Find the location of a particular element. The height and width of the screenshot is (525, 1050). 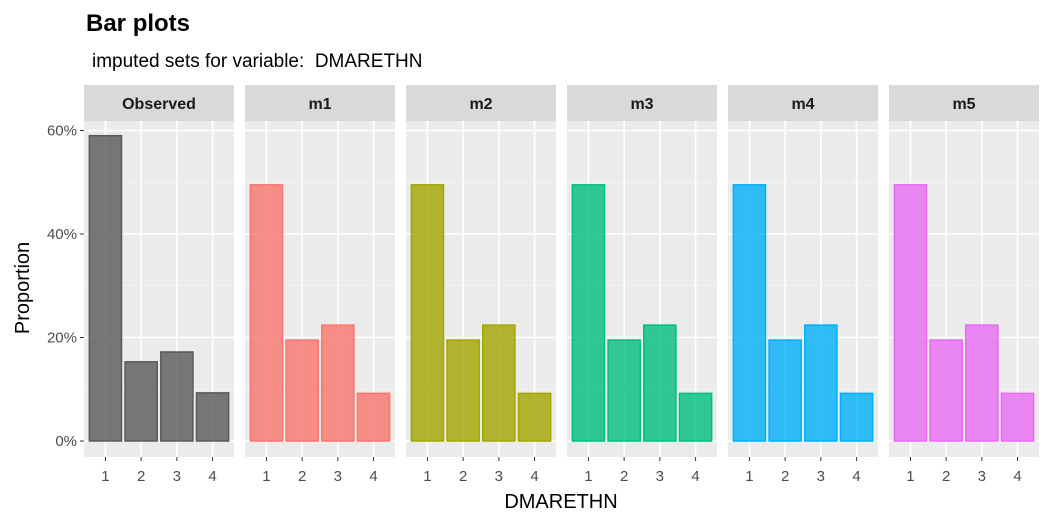

y-tick-label: 0% is located at coordinates (66, 441).